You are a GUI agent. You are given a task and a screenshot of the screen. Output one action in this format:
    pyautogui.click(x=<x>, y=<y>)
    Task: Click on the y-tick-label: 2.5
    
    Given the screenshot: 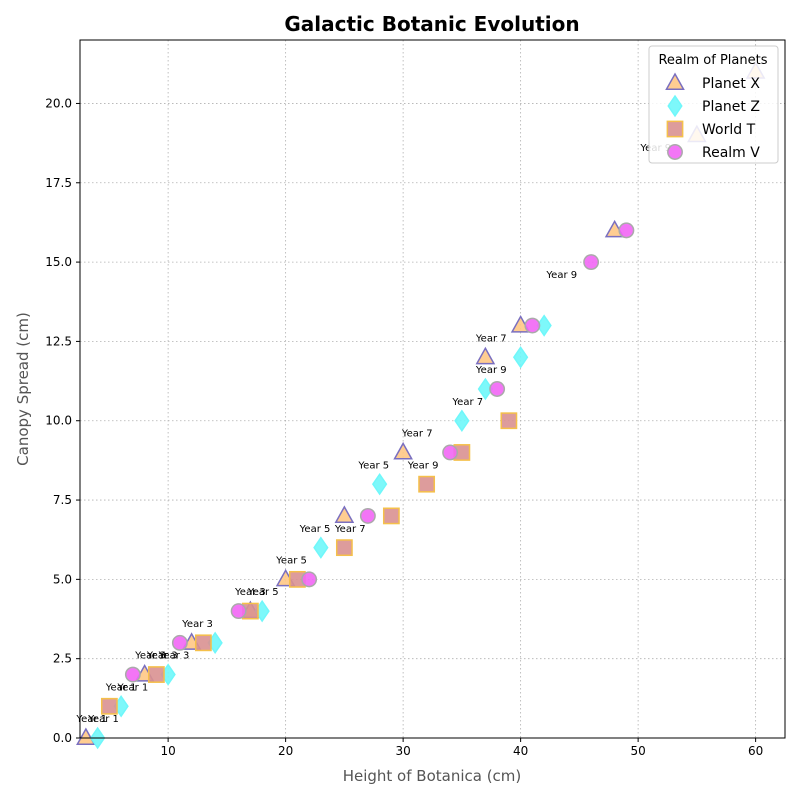 What is the action you would take?
    pyautogui.click(x=62, y=659)
    